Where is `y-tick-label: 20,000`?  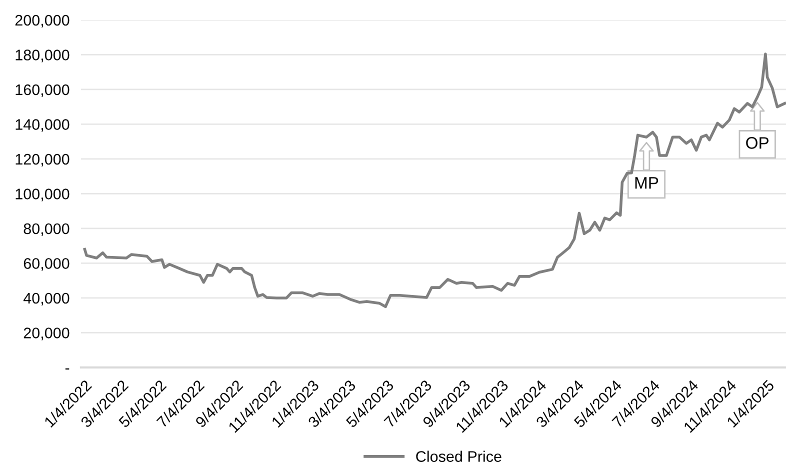
y-tick-label: 20,000 is located at coordinates (47, 334).